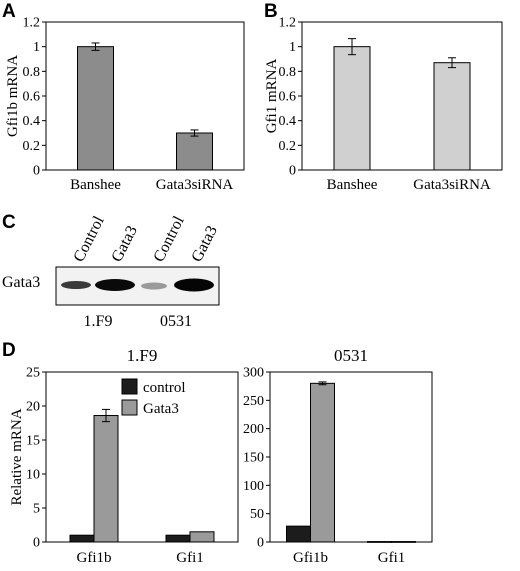  I want to click on blot-lane-label-2: Gata3, so click(124, 244).